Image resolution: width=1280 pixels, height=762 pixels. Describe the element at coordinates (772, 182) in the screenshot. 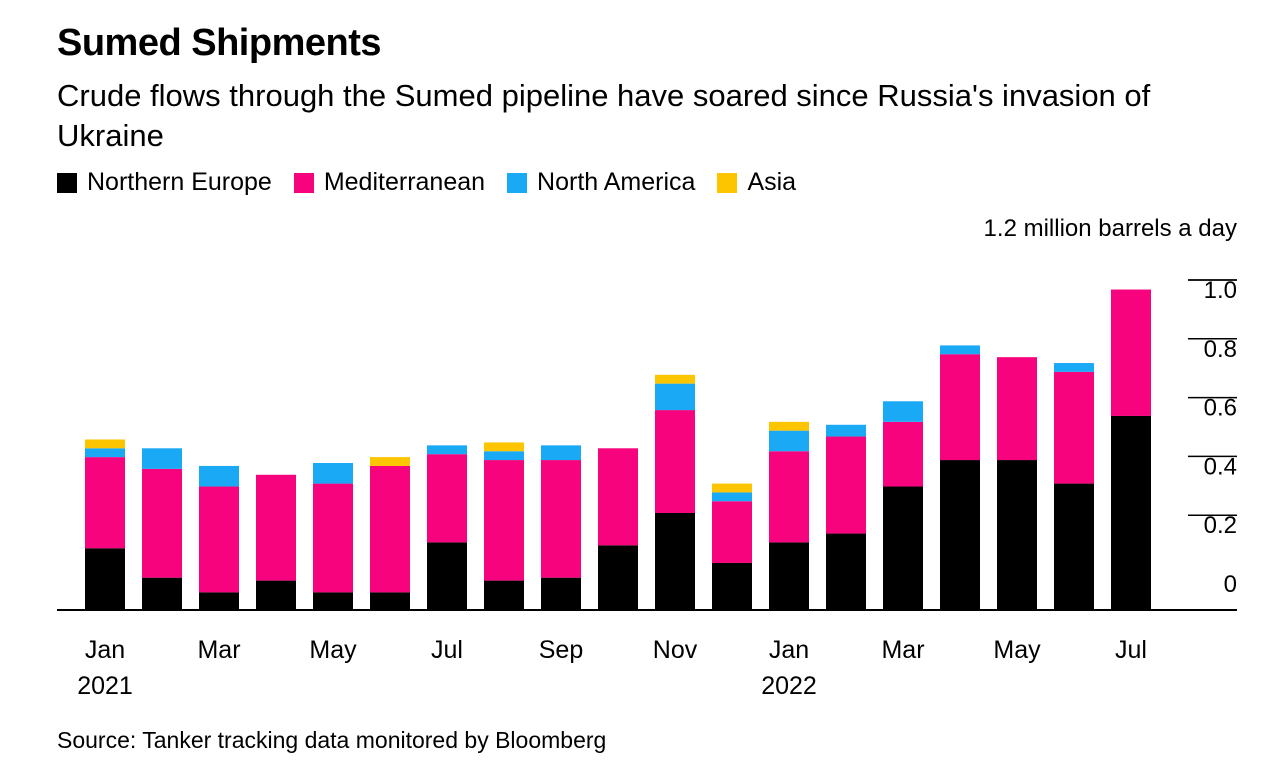

I see `legend-label-asia: Asia` at that location.